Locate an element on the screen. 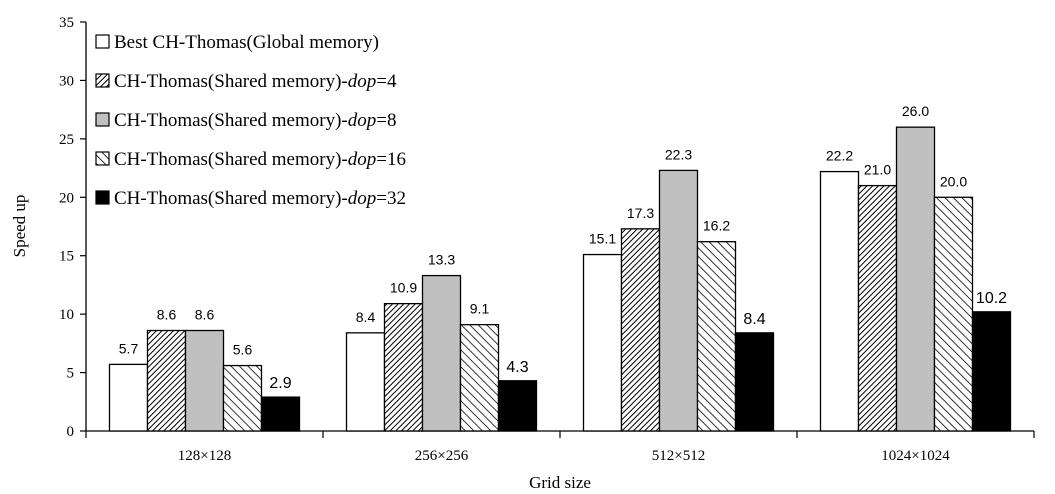 This screenshot has height=494, width=1055. data-label: 10.9 is located at coordinates (403, 288).